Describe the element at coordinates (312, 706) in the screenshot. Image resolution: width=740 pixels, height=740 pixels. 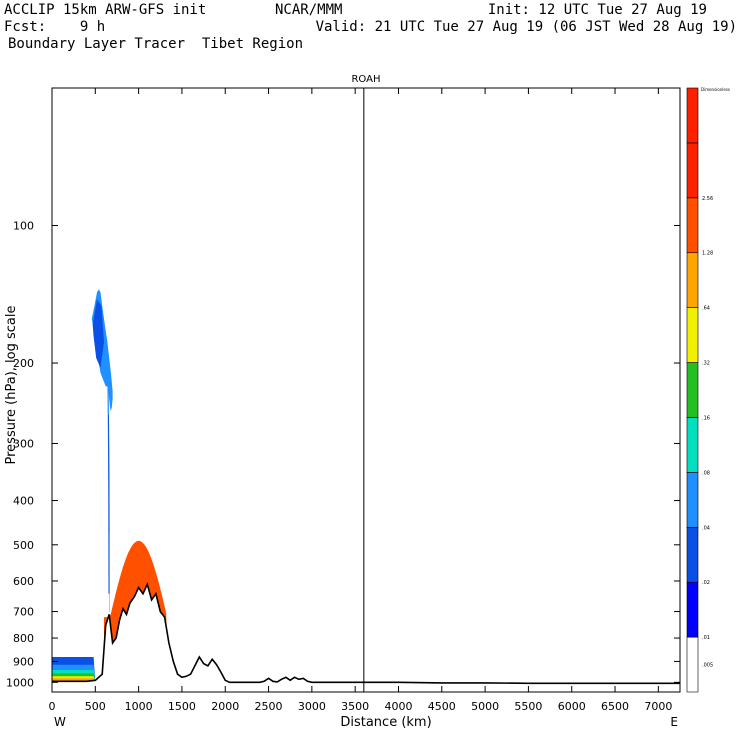
I see `x-tick-label-6: 3000` at that location.